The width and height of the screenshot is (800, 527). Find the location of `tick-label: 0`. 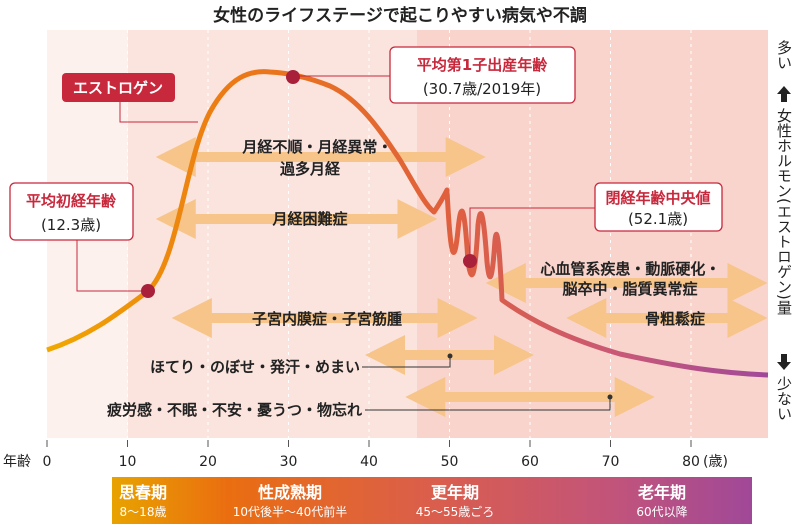

tick-label: 0 is located at coordinates (47, 462).